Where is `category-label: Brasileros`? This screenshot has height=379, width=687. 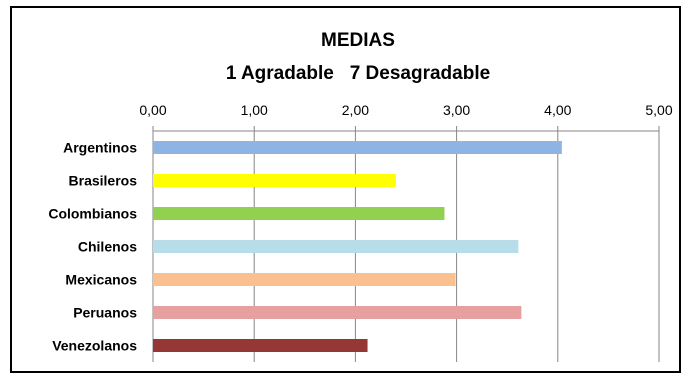 category-label: Brasileros is located at coordinates (103, 181).